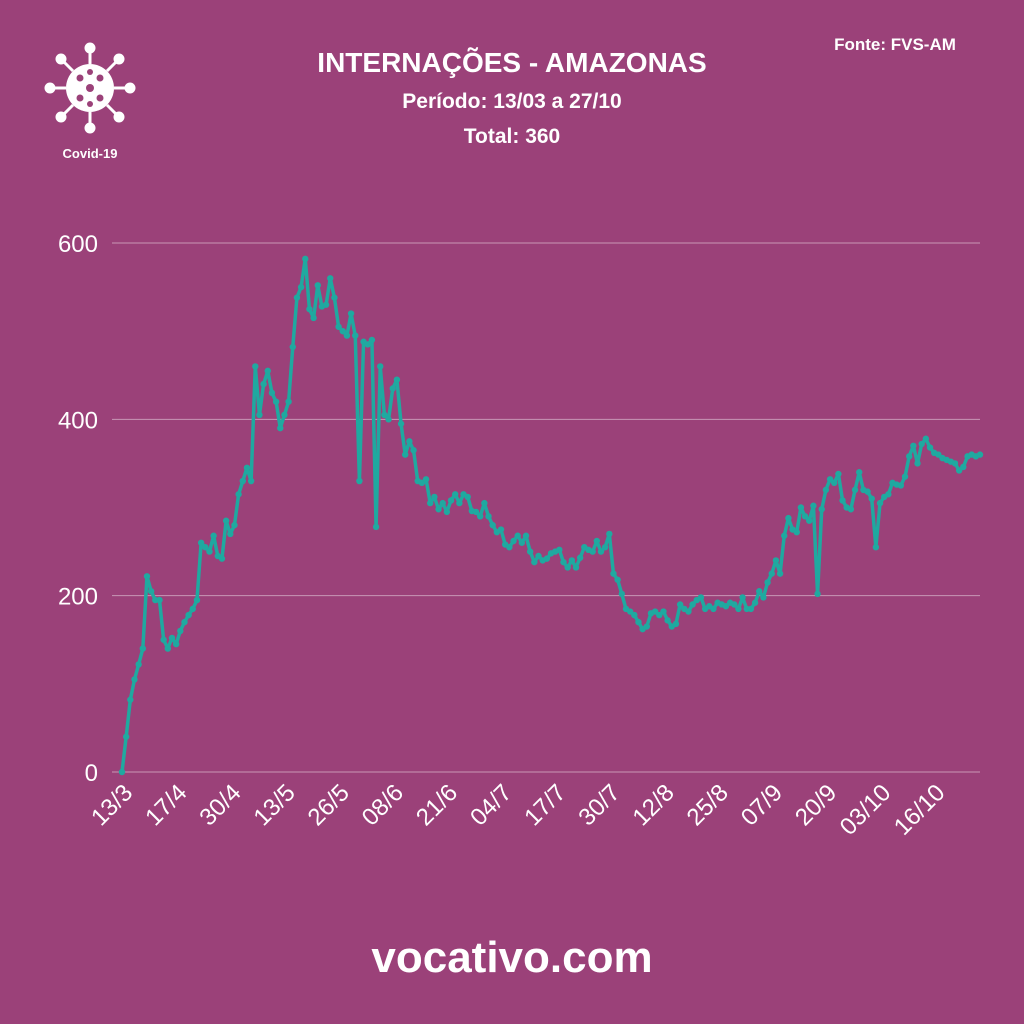  What do you see at coordinates (78, 244) in the screenshot?
I see `y-tick-label: 600` at bounding box center [78, 244].